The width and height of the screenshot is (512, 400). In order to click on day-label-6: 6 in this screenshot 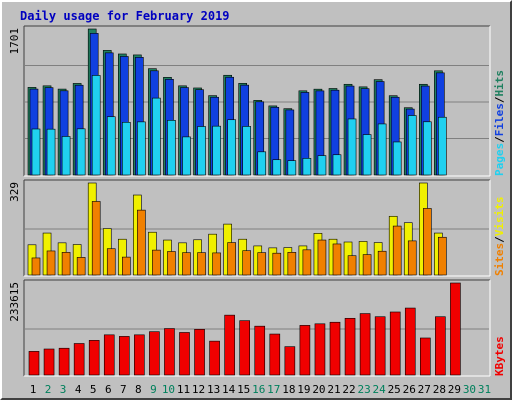, I will do `click(108, 389)`.